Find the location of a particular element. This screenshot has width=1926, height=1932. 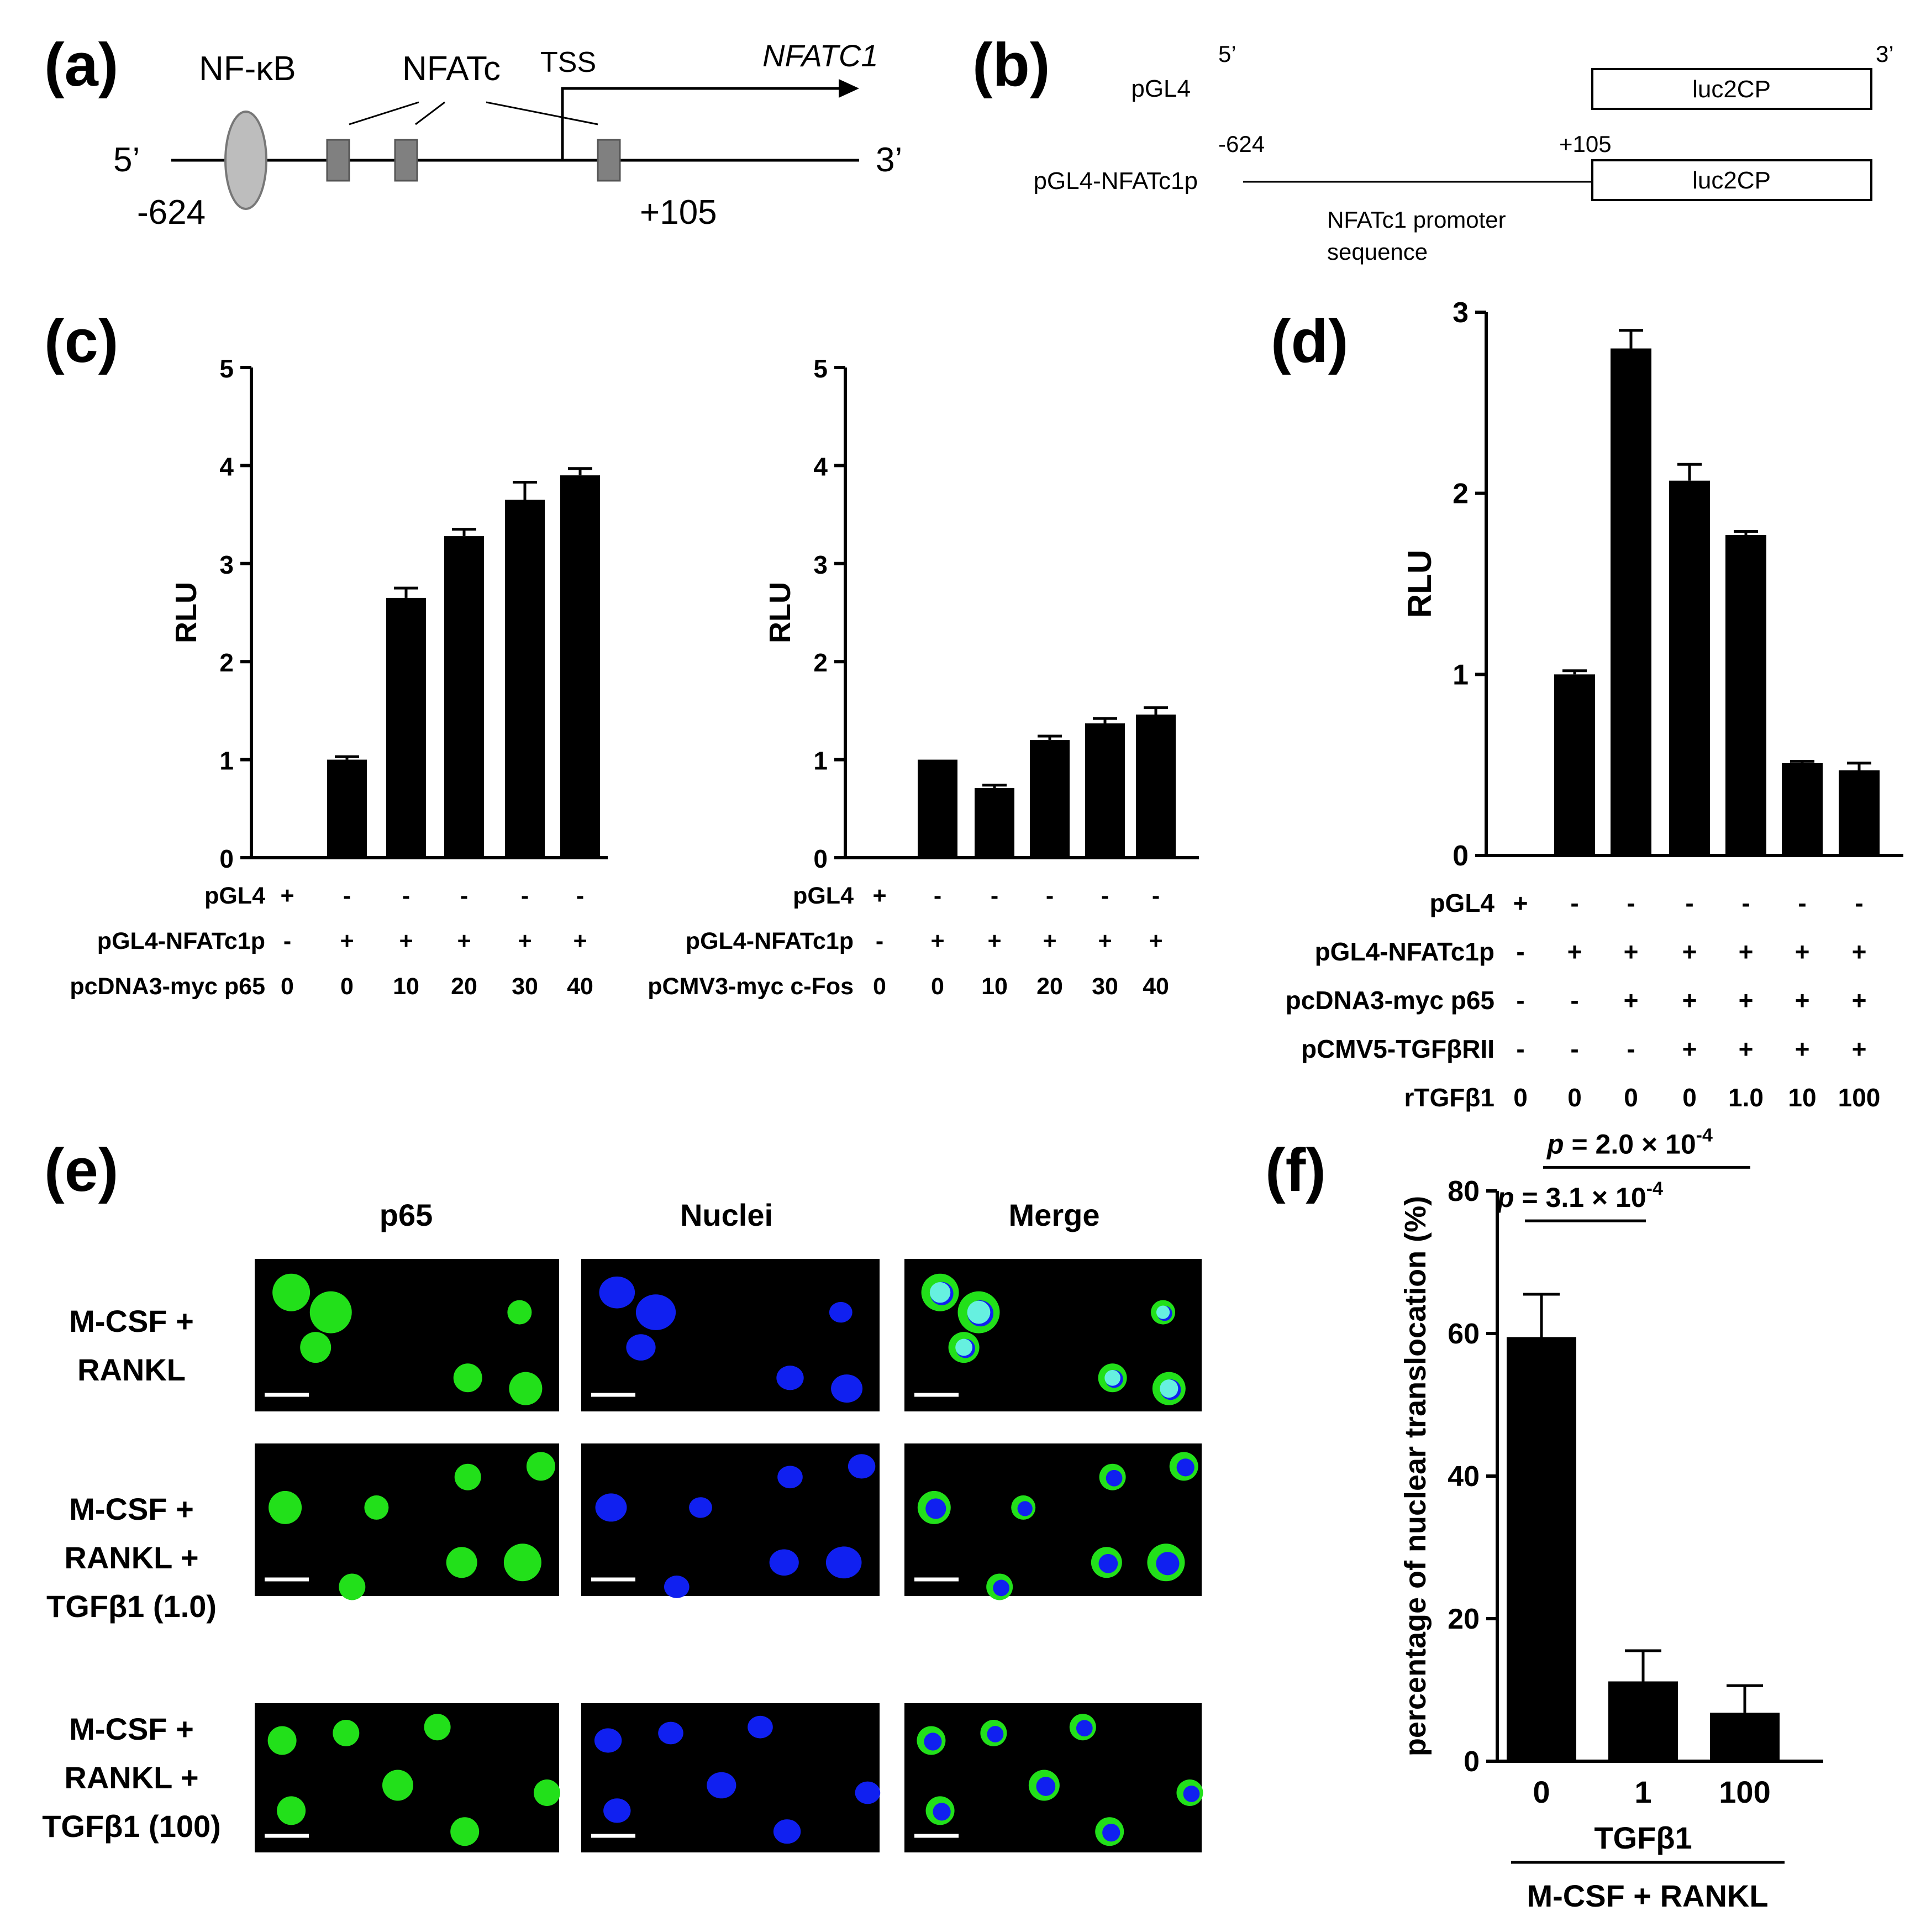

x-tick-label: 1 is located at coordinates (1643, 1792).